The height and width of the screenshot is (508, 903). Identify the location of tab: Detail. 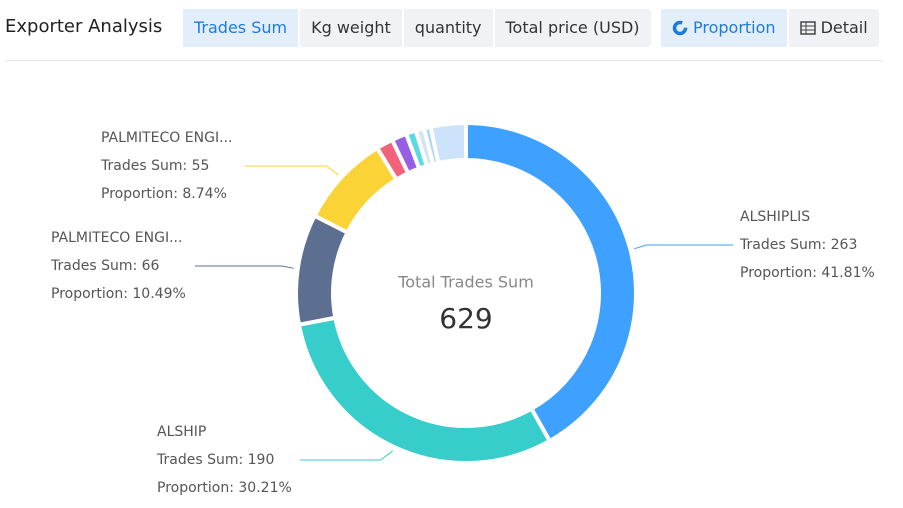
(834, 28).